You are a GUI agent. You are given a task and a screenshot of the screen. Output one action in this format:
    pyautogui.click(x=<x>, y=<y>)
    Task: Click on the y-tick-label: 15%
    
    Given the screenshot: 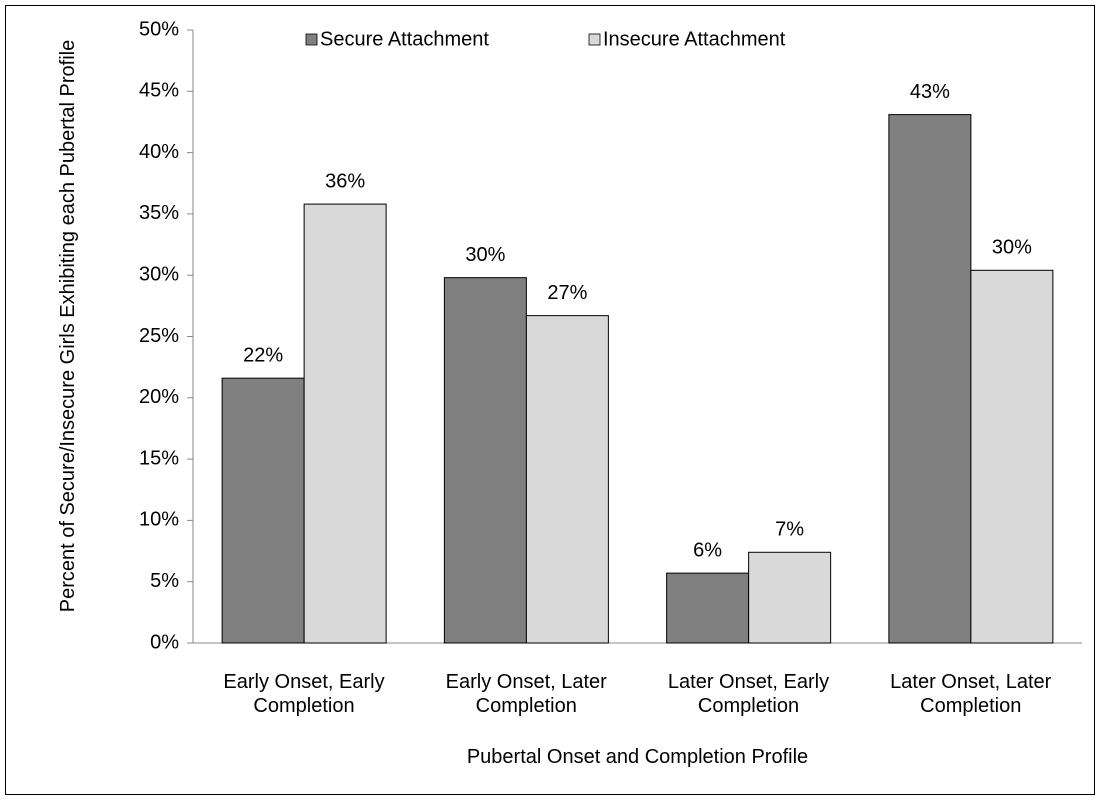 What is the action you would take?
    pyautogui.click(x=159, y=458)
    